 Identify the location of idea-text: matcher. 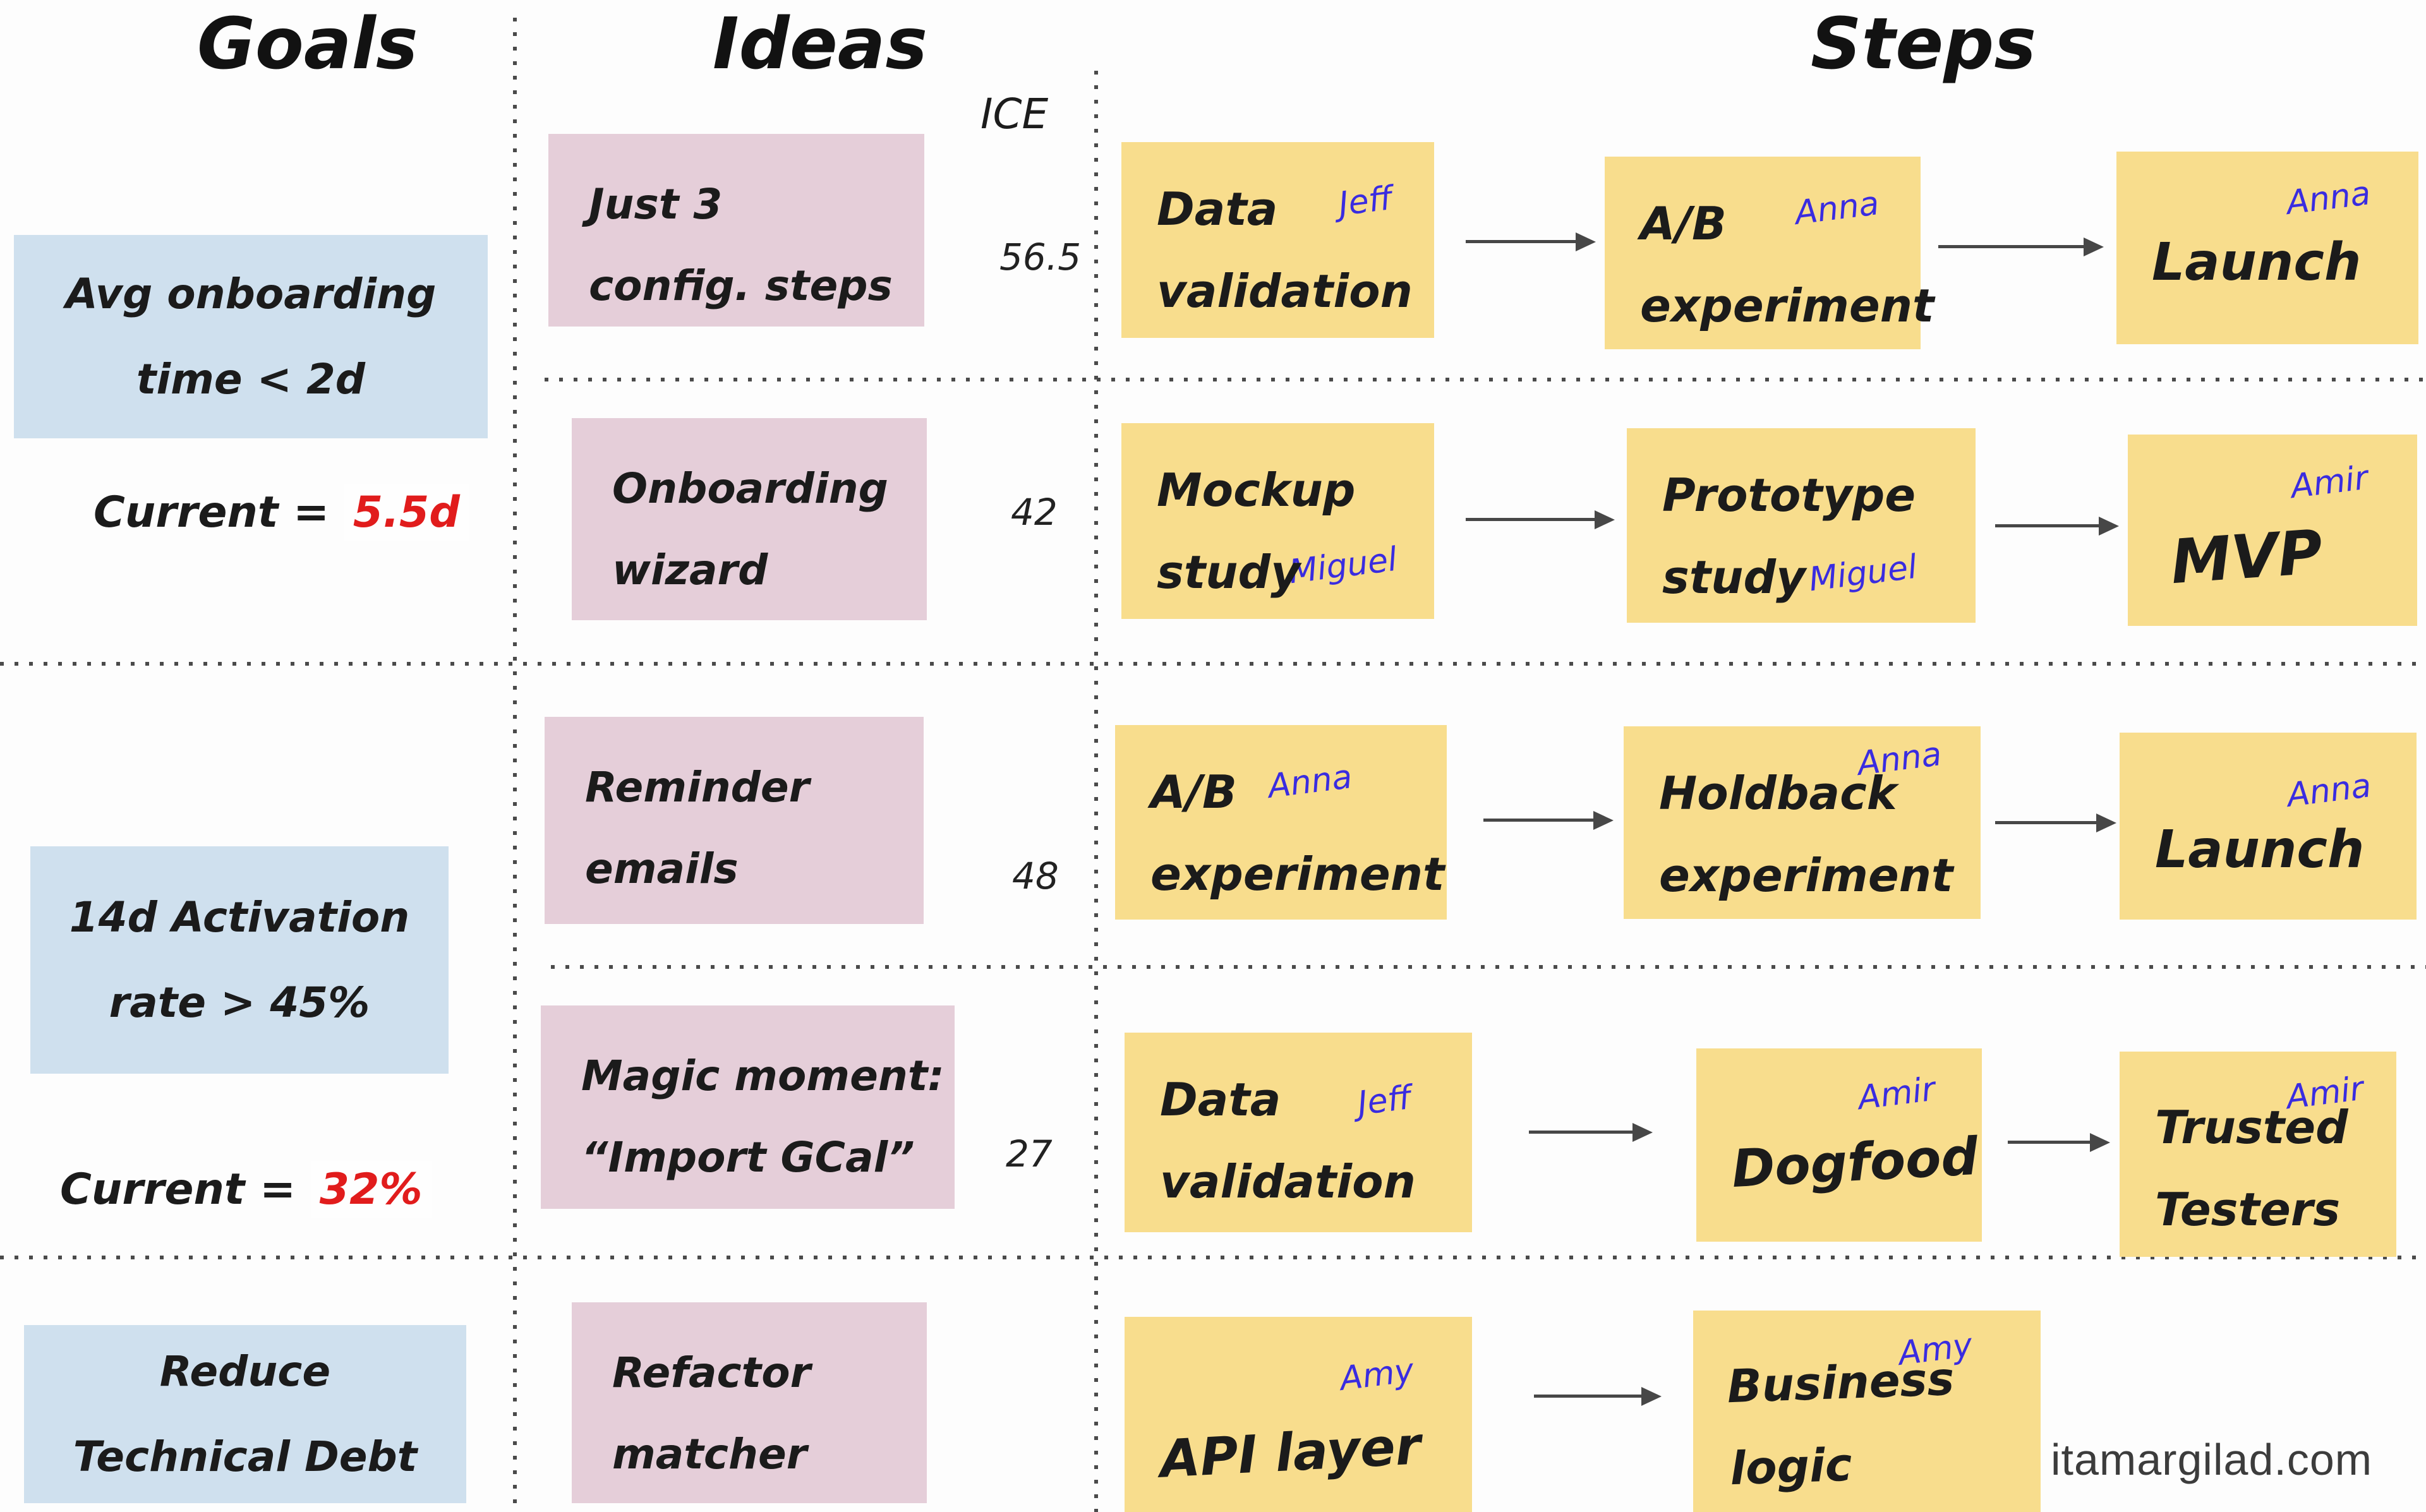
(709, 1454).